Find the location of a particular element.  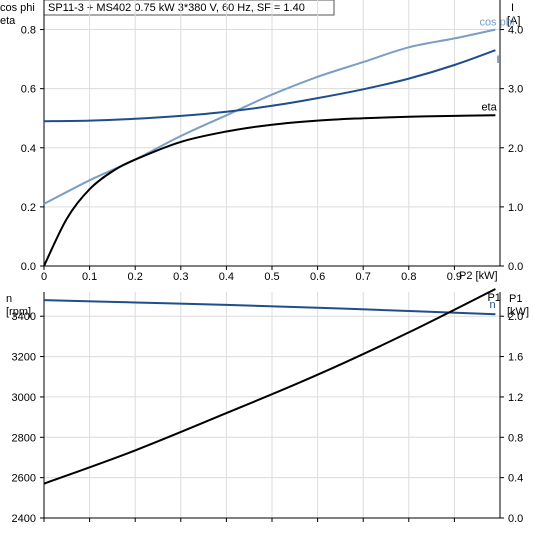

bottom-right-axis-label-2: [kW] is located at coordinates (518, 312).